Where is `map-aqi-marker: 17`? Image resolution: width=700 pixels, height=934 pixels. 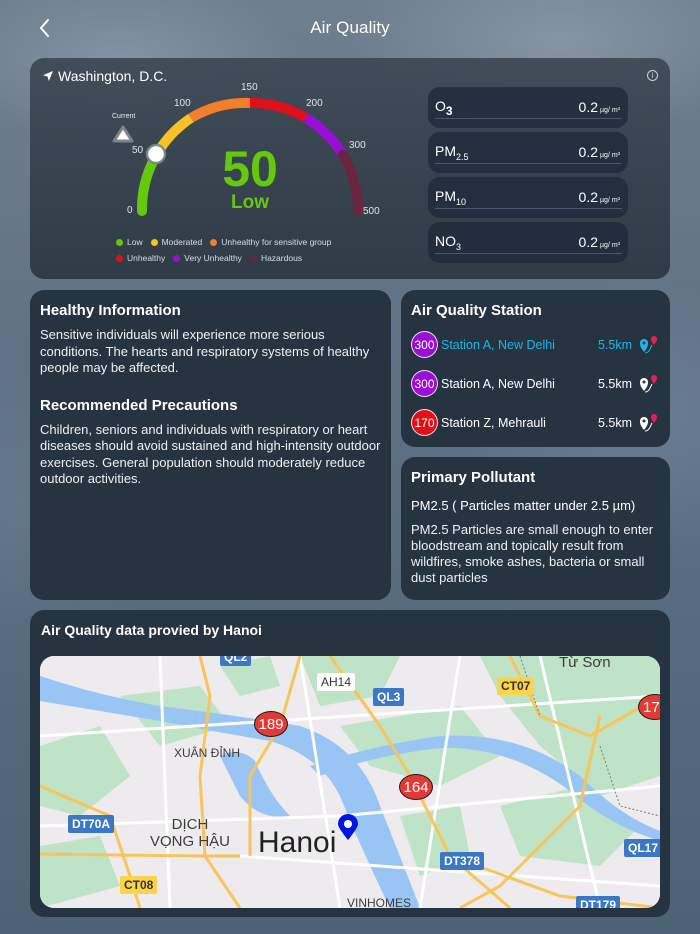
map-aqi-marker: 17 is located at coordinates (649, 707).